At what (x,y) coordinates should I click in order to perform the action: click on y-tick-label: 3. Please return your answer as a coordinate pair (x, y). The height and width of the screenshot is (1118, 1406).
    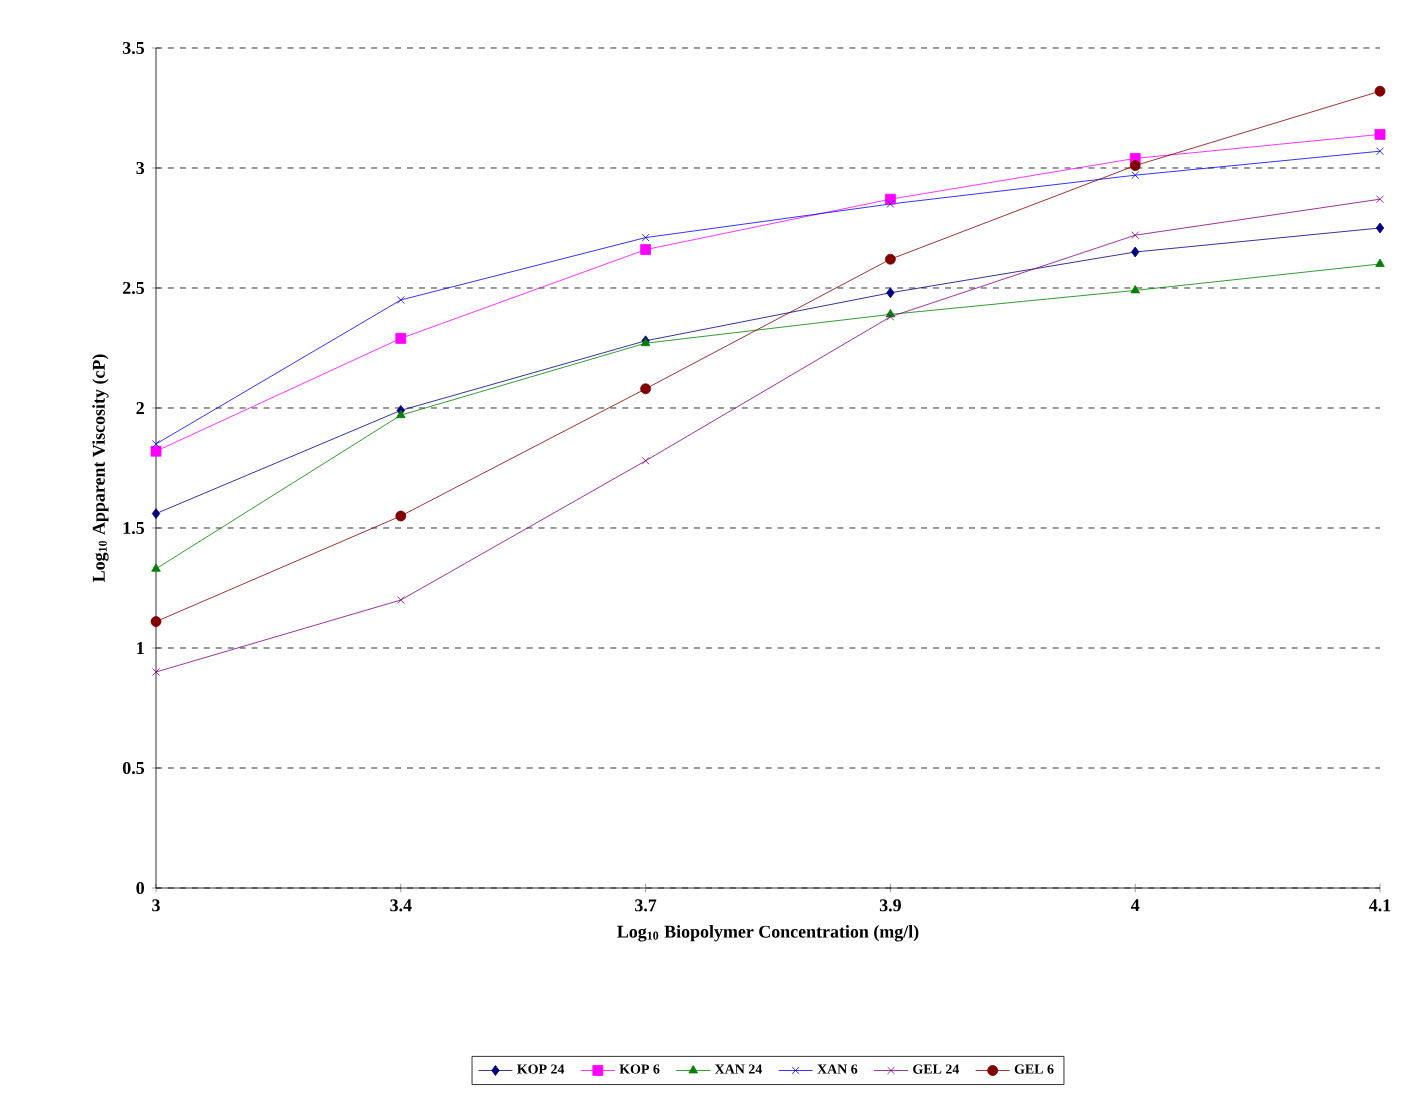
    Looking at the image, I should click on (140, 168).